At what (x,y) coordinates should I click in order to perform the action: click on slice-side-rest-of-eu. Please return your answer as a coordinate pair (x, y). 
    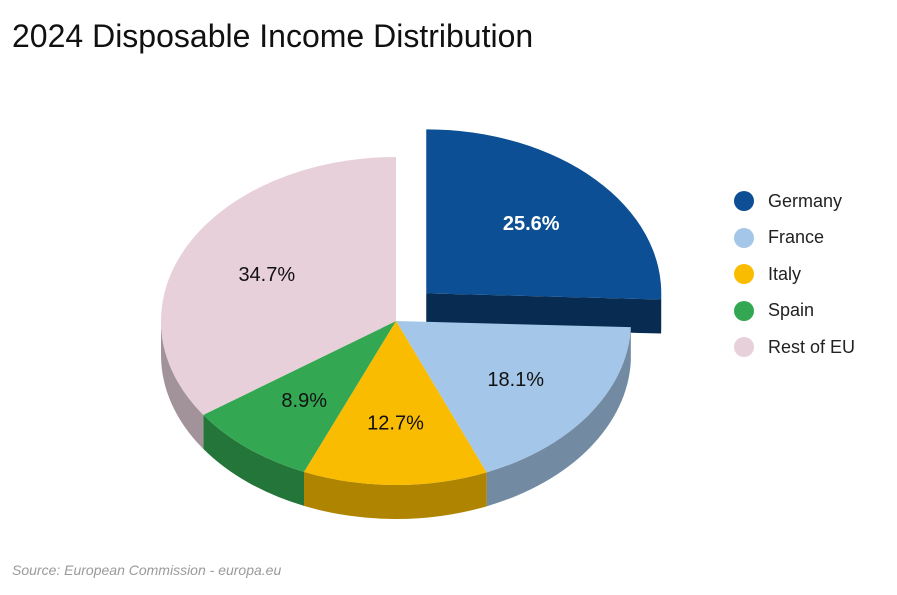
    Looking at the image, I should click on (182, 385).